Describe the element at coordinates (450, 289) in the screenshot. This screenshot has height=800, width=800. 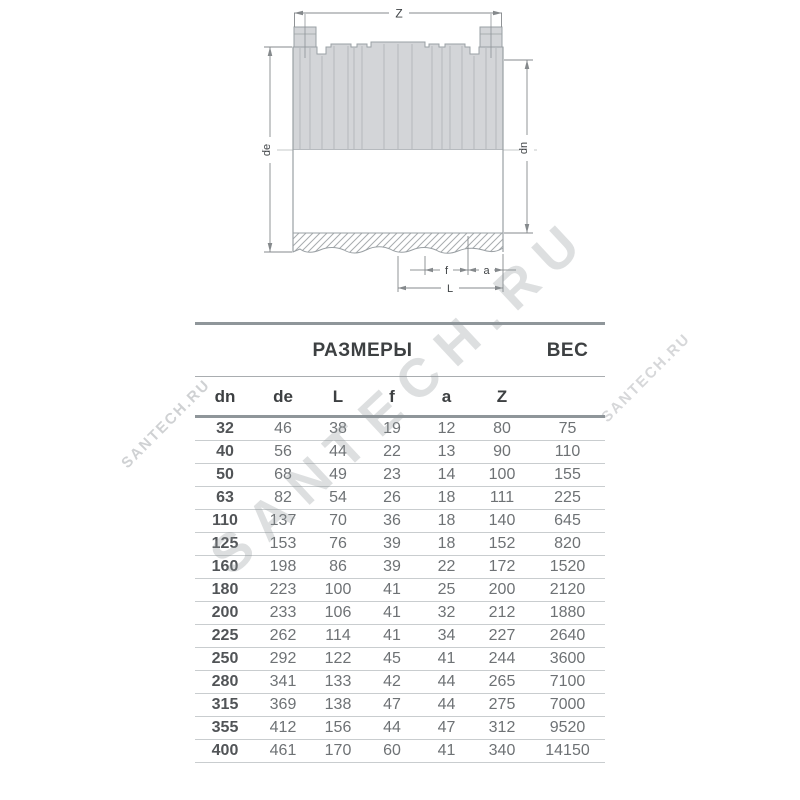
I see `dim-l-label: L` at that location.